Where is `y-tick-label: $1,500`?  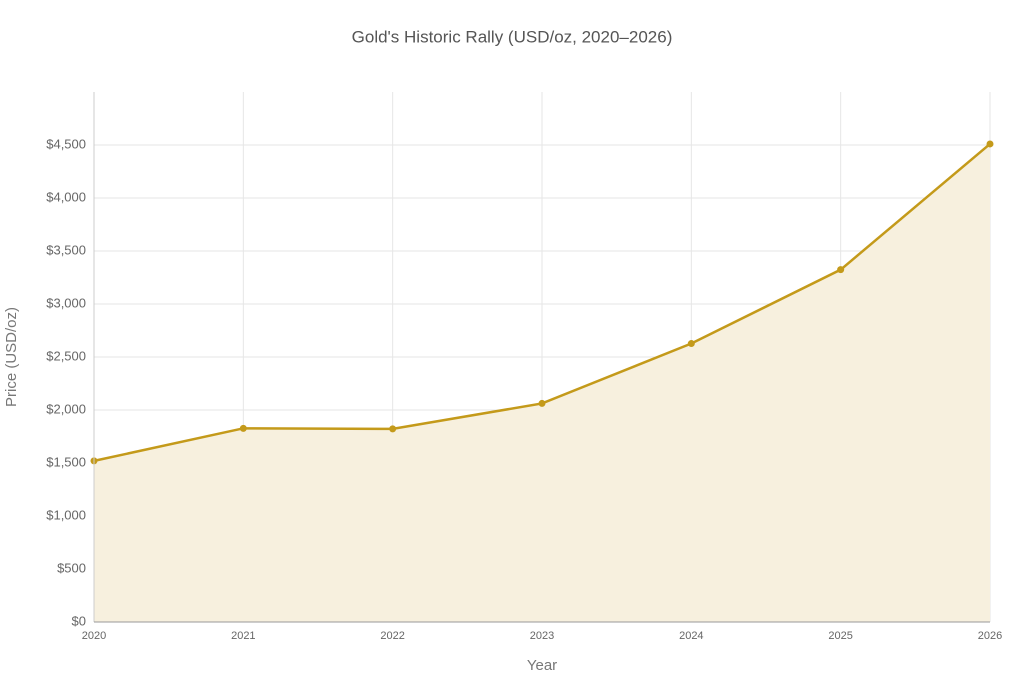 y-tick-label: $1,500 is located at coordinates (66, 461).